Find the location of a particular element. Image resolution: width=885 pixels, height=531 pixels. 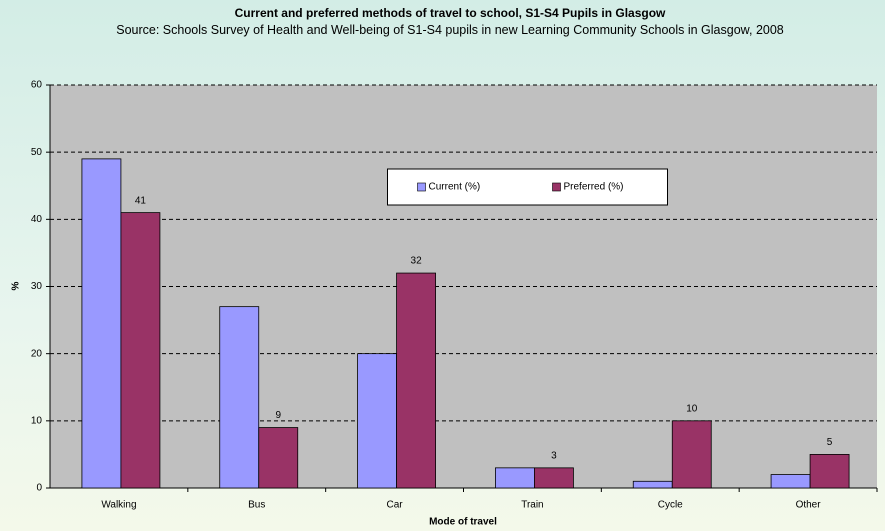

x-tick-label: Cycle is located at coordinates (670, 505).